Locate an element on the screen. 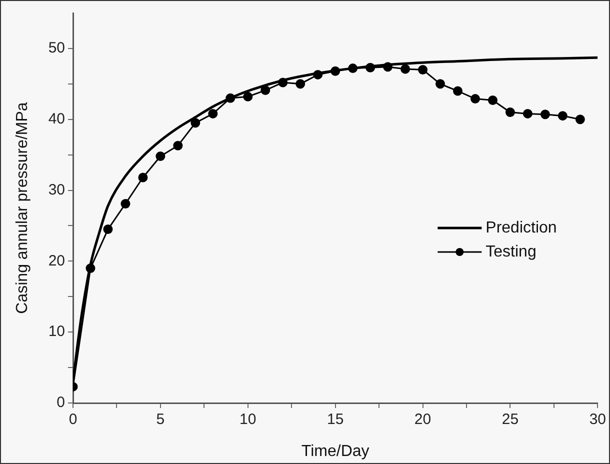 This screenshot has height=464, width=610. y-tick-label: 20 is located at coordinates (56, 261).